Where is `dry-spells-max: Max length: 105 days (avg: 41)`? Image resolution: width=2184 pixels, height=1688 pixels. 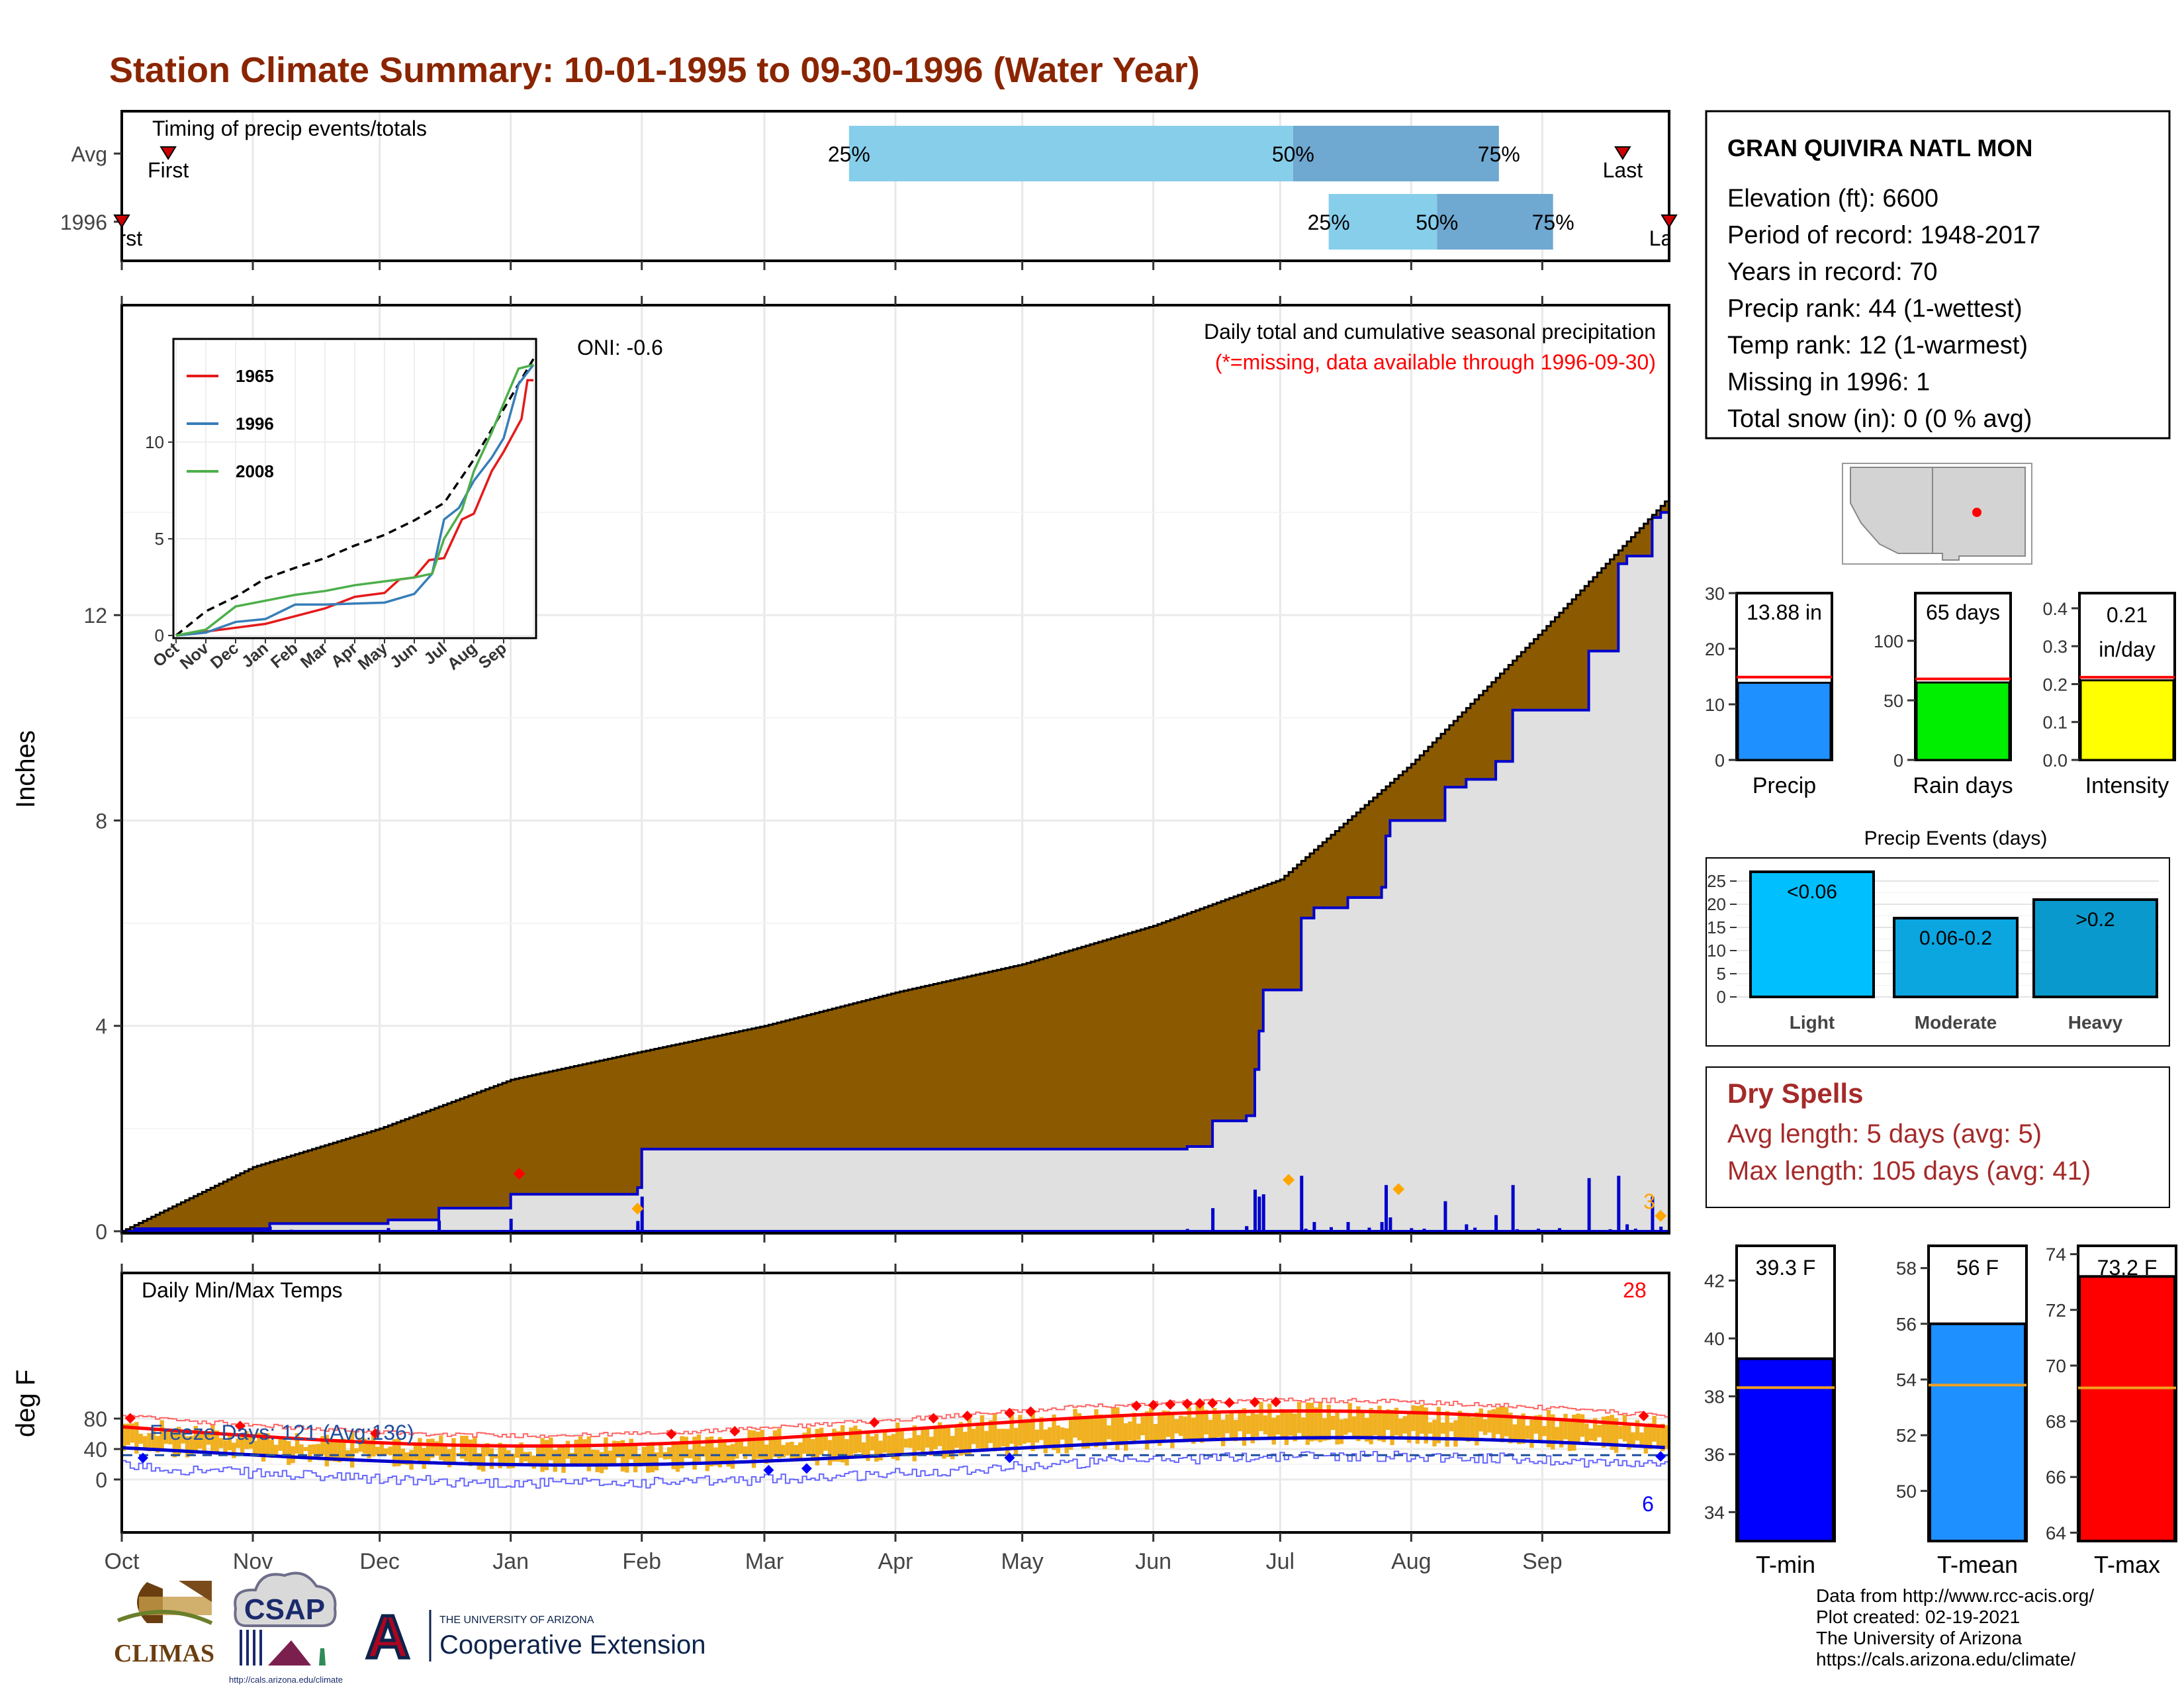 dry-spells-max: Max length: 105 days (avg: 41) is located at coordinates (1909, 1171).